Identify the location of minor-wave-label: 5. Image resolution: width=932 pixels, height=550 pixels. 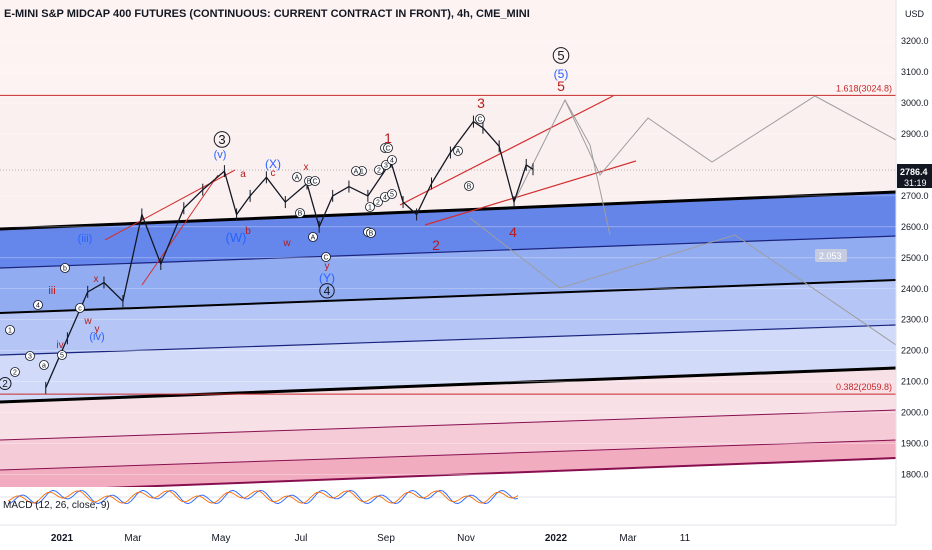
(392, 195).